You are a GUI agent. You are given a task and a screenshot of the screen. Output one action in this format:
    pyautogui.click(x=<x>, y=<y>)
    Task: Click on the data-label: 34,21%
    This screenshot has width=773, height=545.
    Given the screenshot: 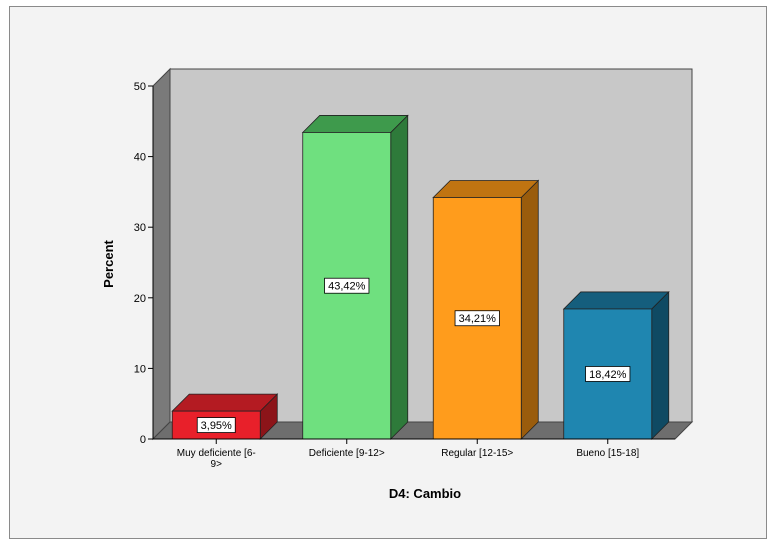 What is the action you would take?
    pyautogui.click(x=478, y=319)
    